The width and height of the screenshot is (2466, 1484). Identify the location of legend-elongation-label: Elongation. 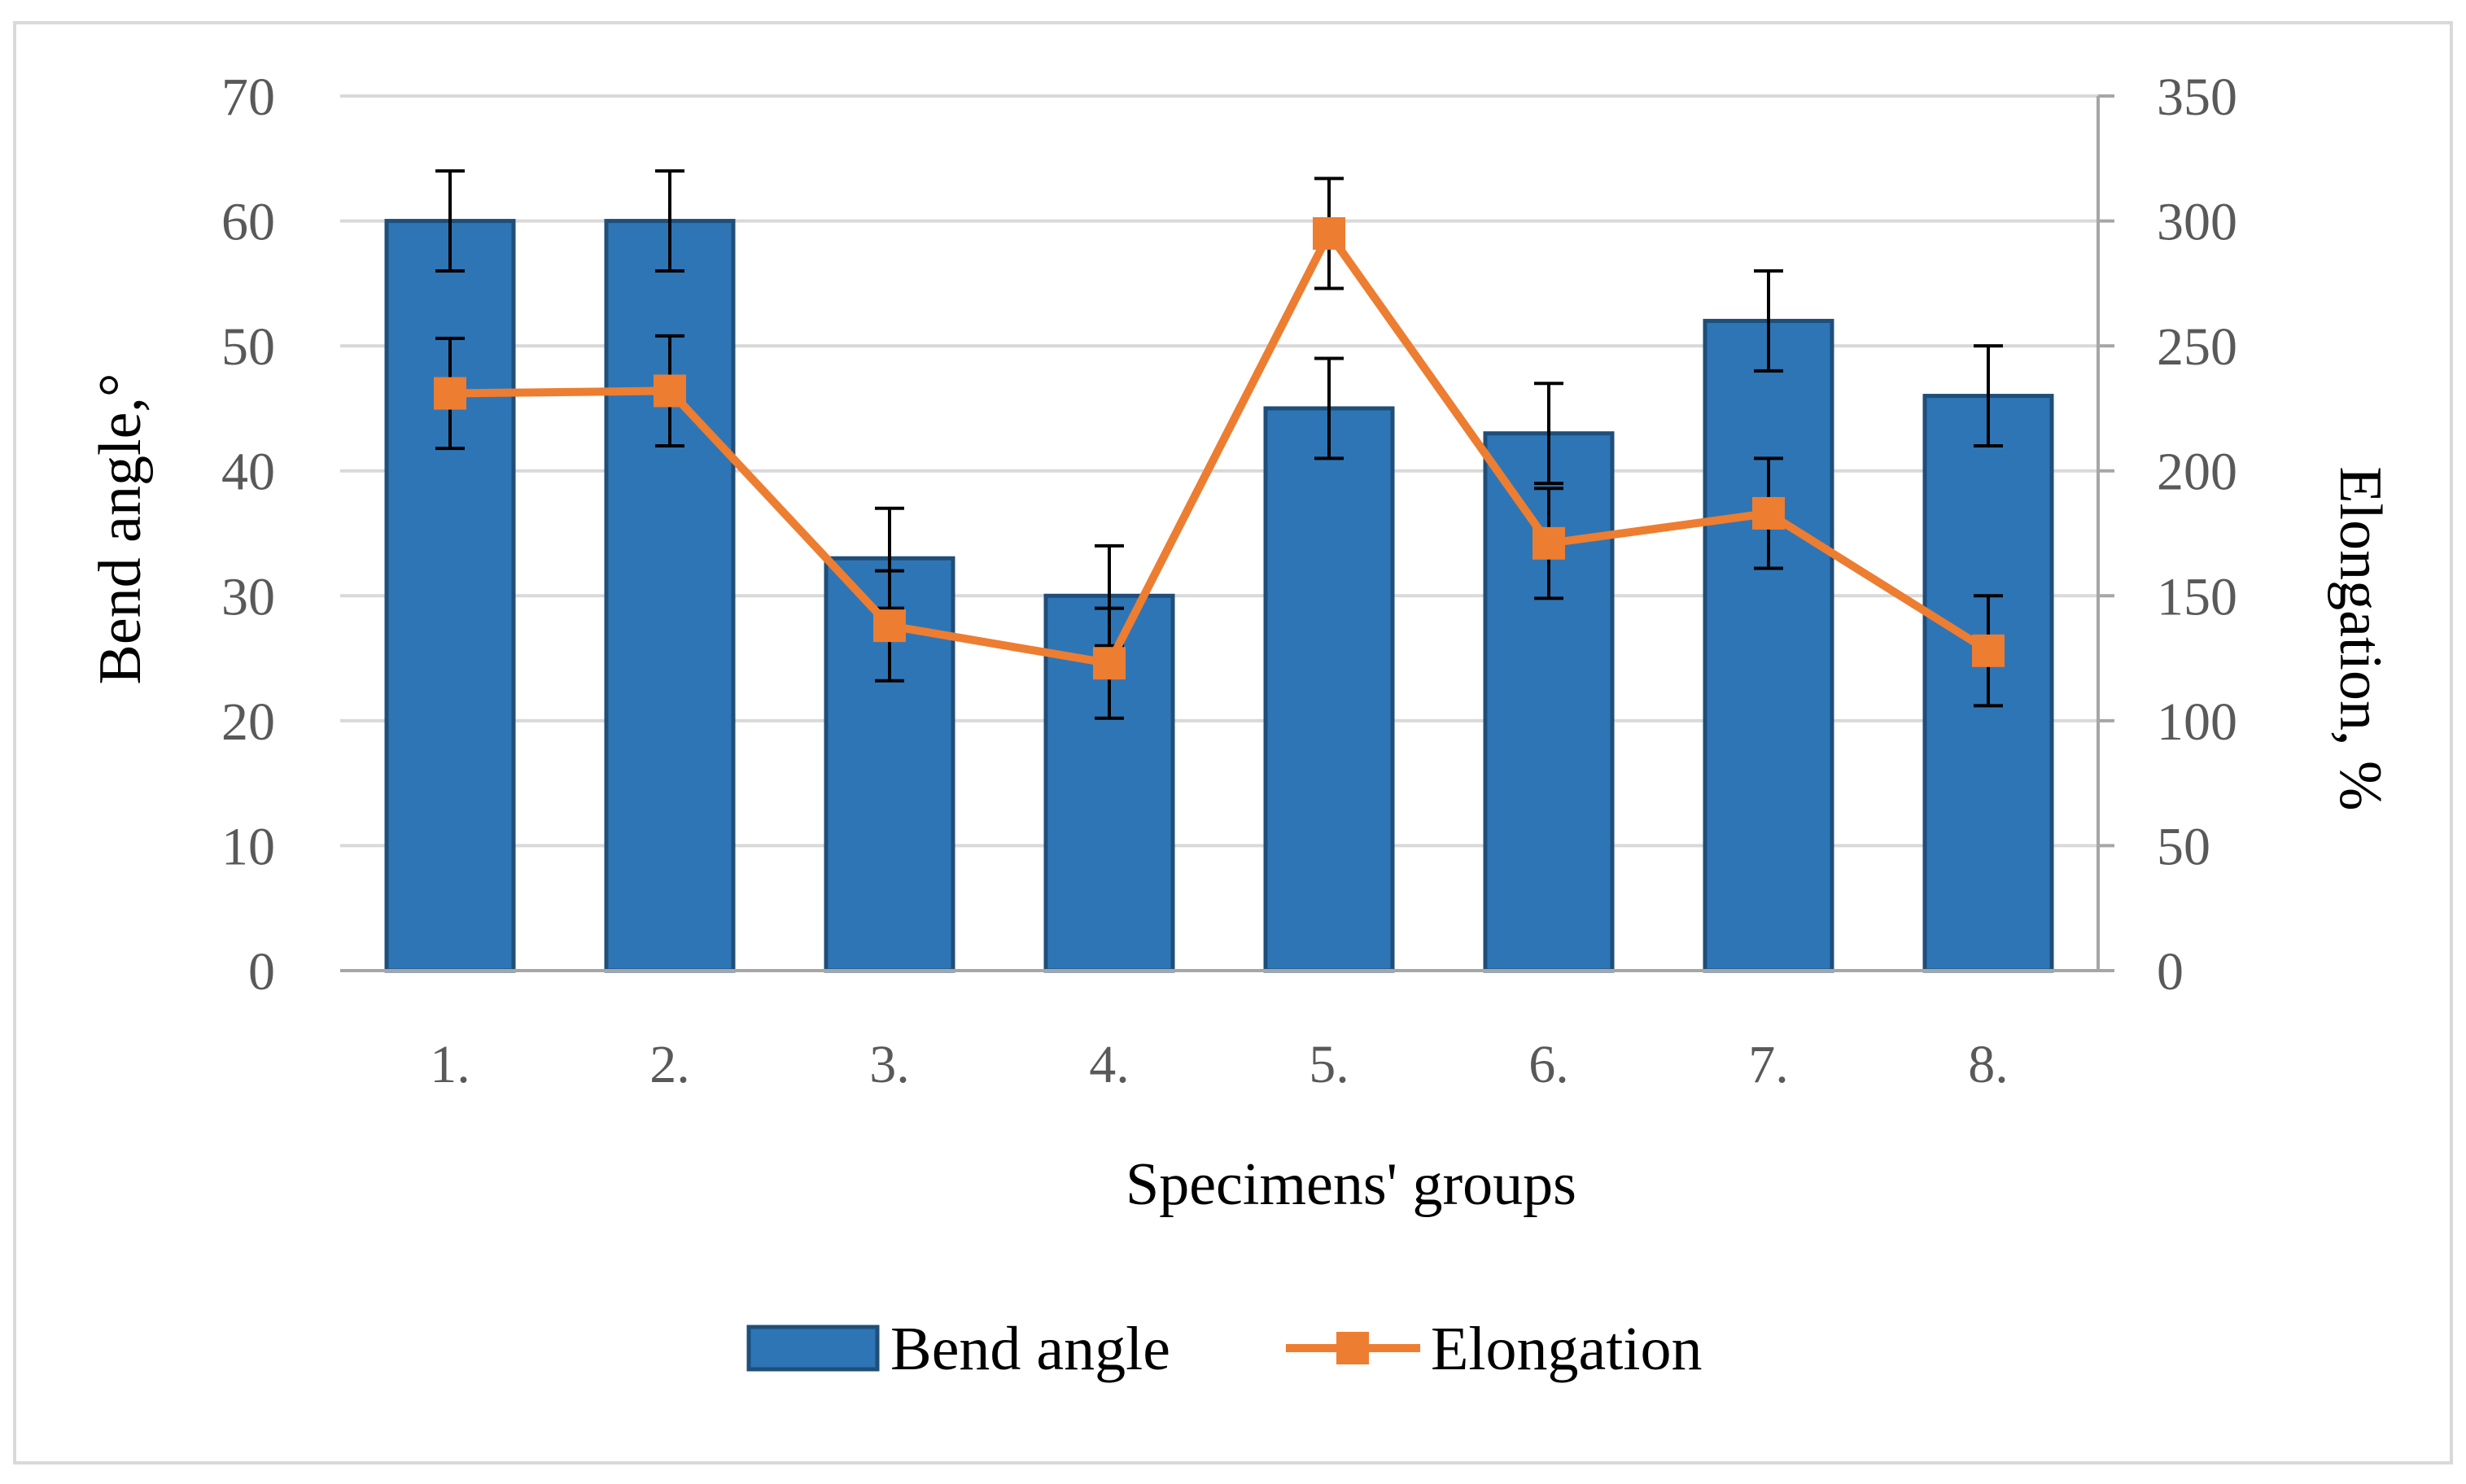
(1567, 1349).